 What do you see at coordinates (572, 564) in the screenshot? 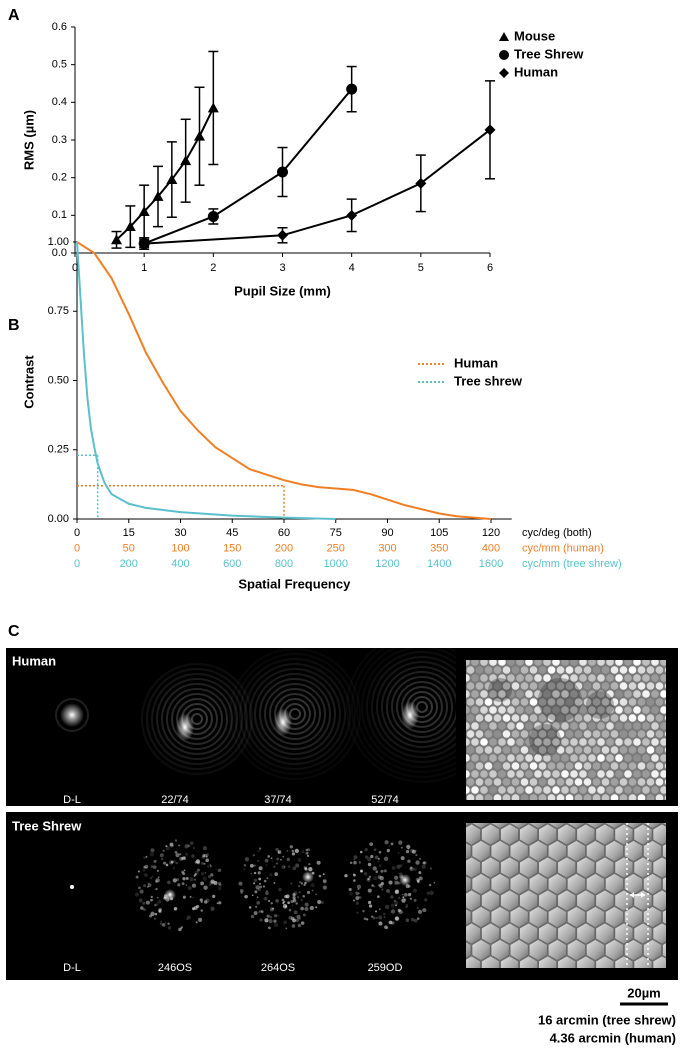
I see `secondary-tick-unit: cyc/mm (tree shrew)` at bounding box center [572, 564].